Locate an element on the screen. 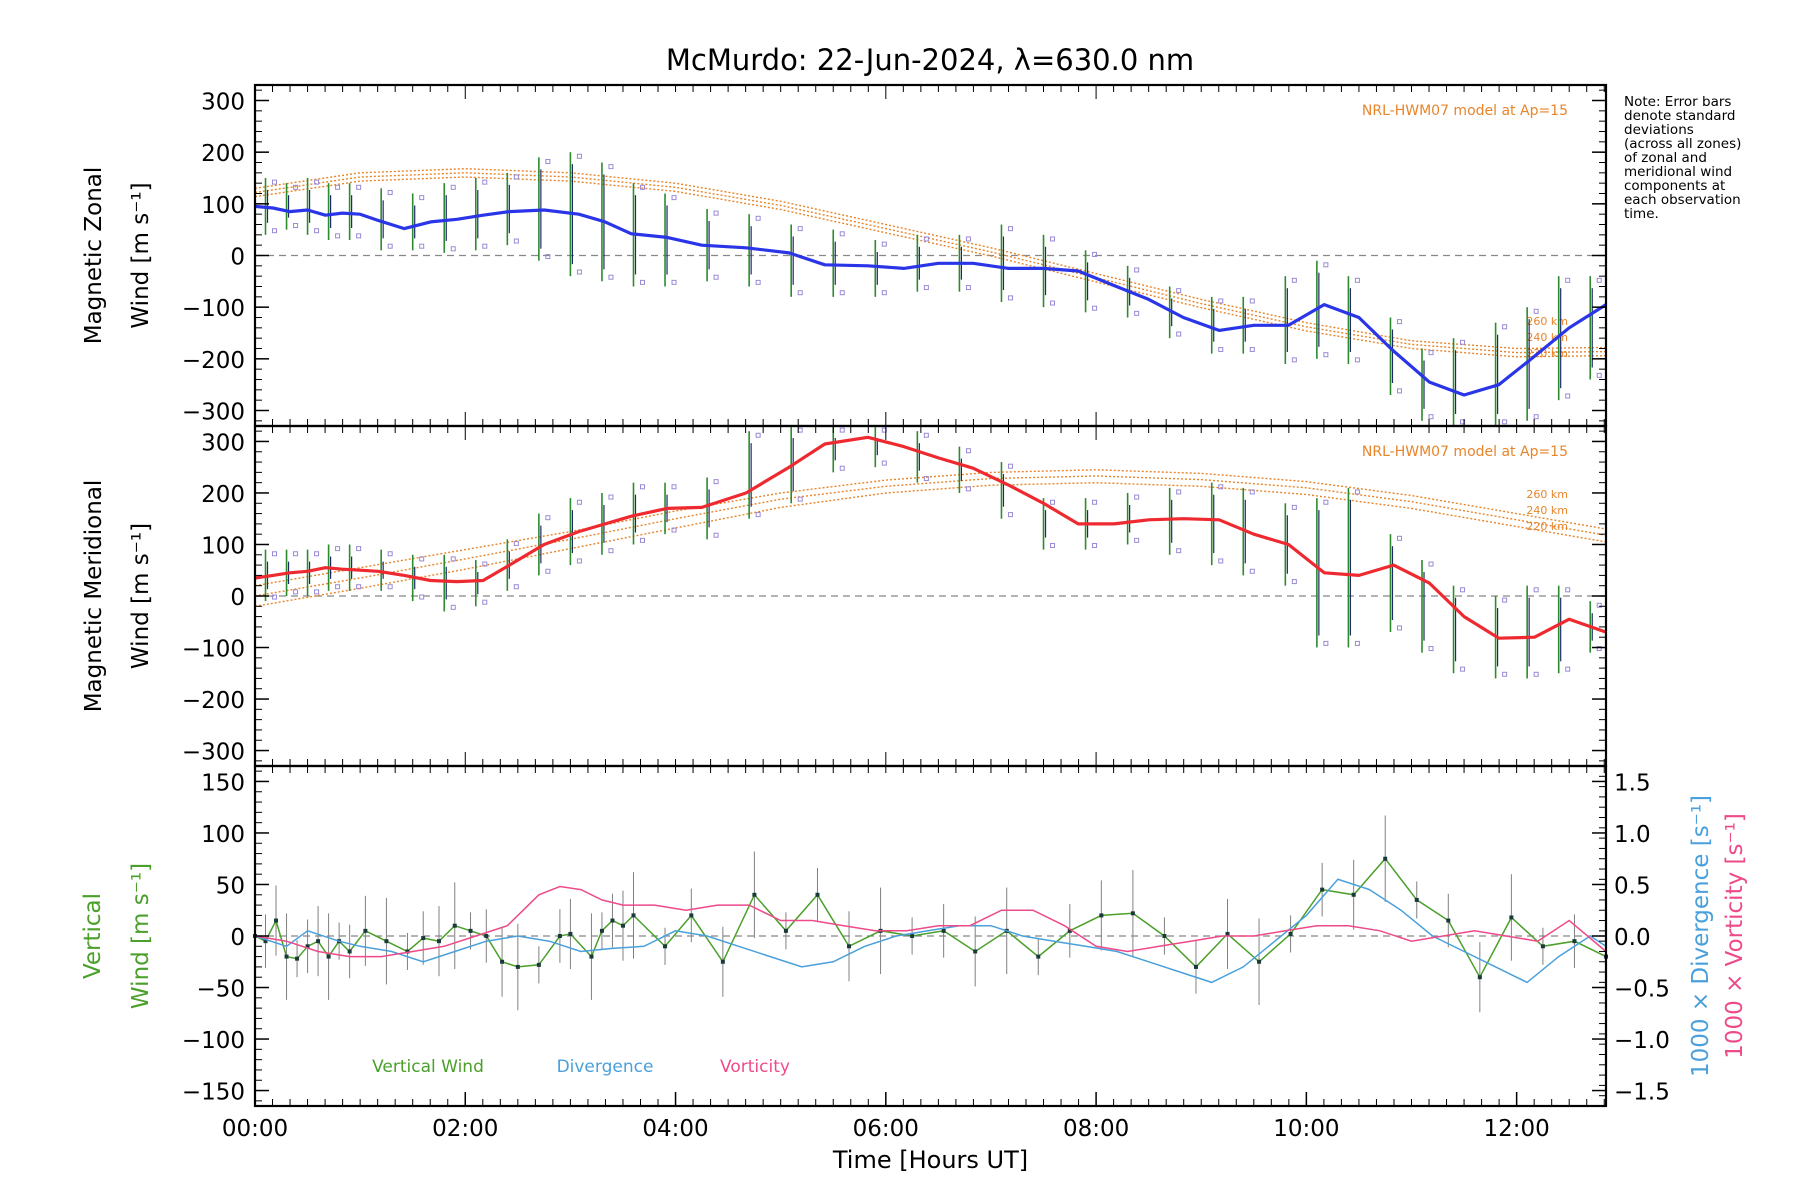 This screenshot has width=1800, height=1200. x-tick-label: 10:00 is located at coordinates (1306, 1129).